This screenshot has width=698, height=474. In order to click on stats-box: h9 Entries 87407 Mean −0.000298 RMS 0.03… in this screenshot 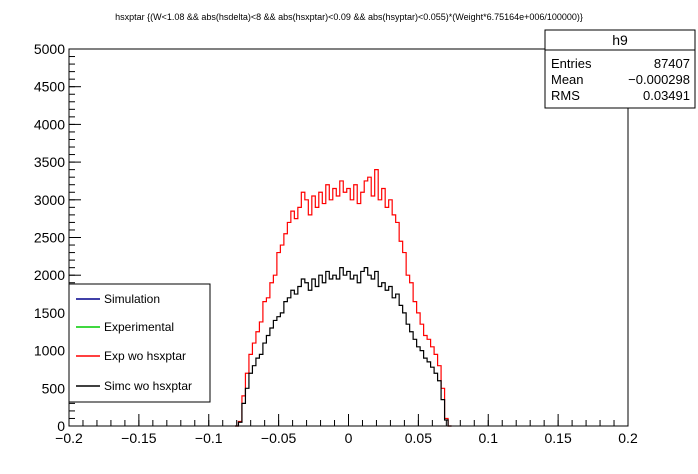, I will do `click(620, 69)`.